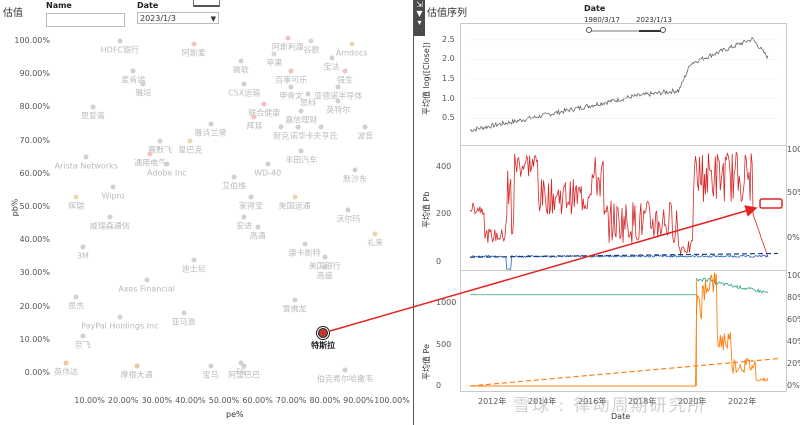  Describe the element at coordinates (136, 375) in the screenshot. I see `company-label: 摩根大通` at that location.